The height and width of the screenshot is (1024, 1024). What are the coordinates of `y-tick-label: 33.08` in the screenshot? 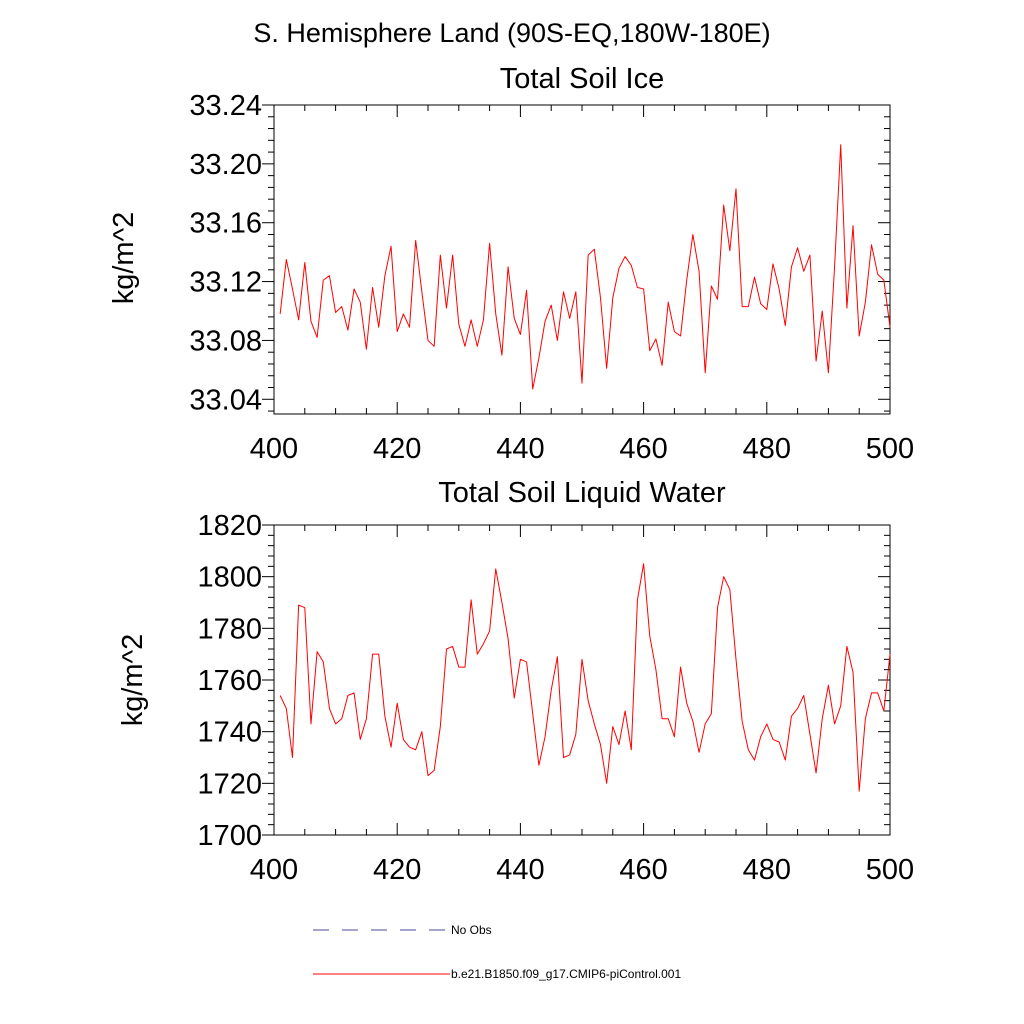 It's located at (225, 341).